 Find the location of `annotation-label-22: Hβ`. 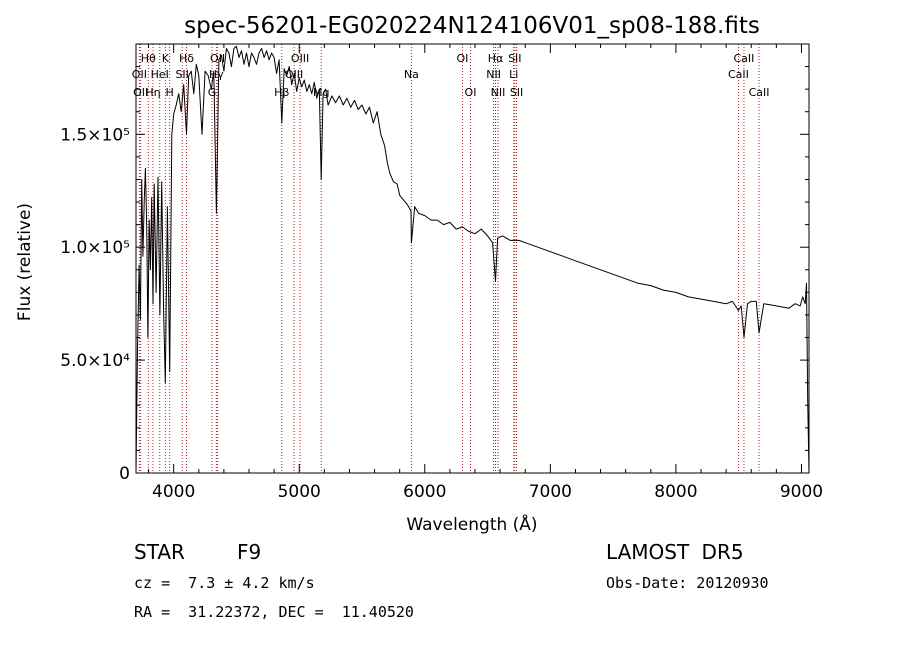

annotation-label-22: Hβ is located at coordinates (281, 92).